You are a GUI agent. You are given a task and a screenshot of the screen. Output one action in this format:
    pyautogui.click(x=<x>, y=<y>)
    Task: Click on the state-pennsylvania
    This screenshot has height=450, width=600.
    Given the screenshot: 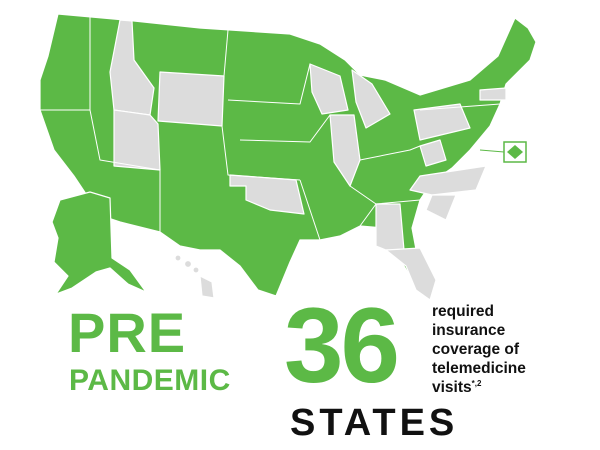 What is the action you would take?
    pyautogui.click(x=442, y=122)
    